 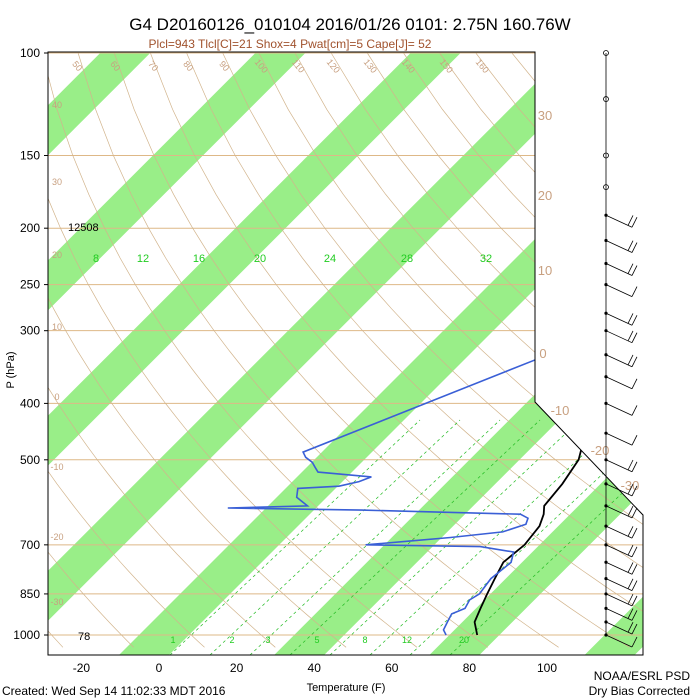 I want to click on mixing-ratio-label: 32, so click(x=486, y=259).